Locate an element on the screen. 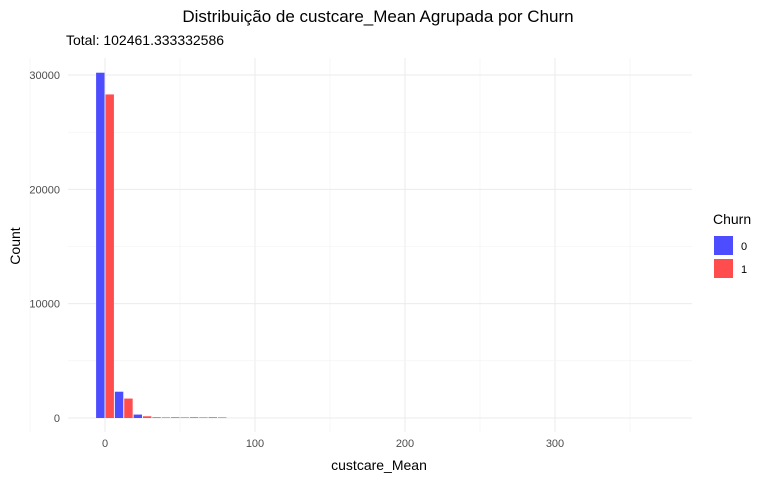  x-tick-label: 200 is located at coordinates (405, 444).